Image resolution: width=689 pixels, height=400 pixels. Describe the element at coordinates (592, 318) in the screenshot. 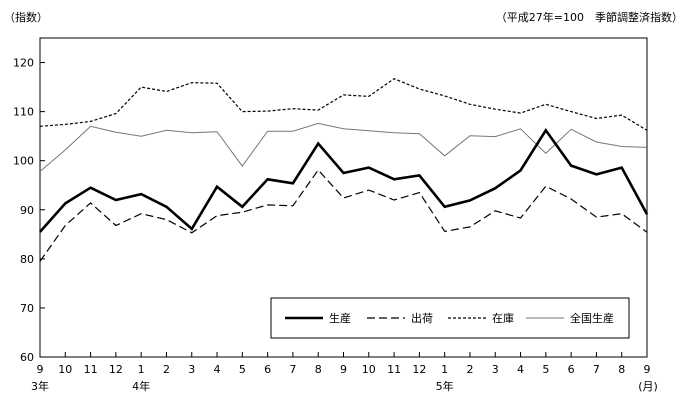

I see `legend-label: 全国生産` at that location.